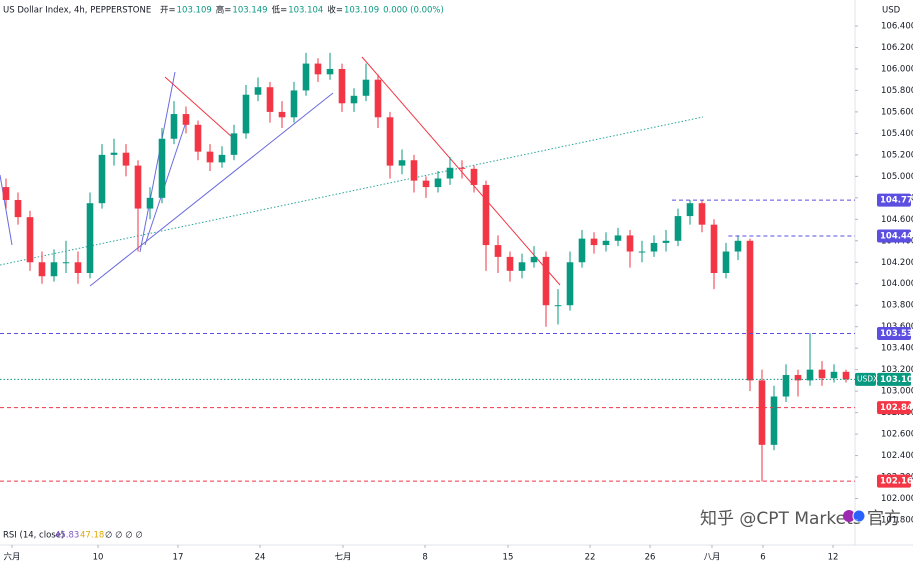 This screenshot has height=570, width=913. Describe the element at coordinates (896, 334) in the screenshot. I see `price-badge-label: 103.537` at that location.